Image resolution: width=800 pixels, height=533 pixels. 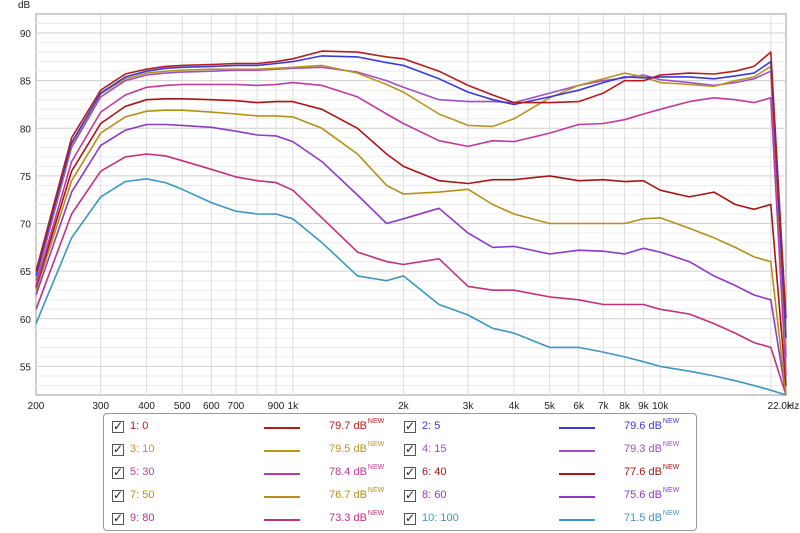 What do you see at coordinates (550, 405) in the screenshot?
I see `x-tick-label: 5k` at bounding box center [550, 405].